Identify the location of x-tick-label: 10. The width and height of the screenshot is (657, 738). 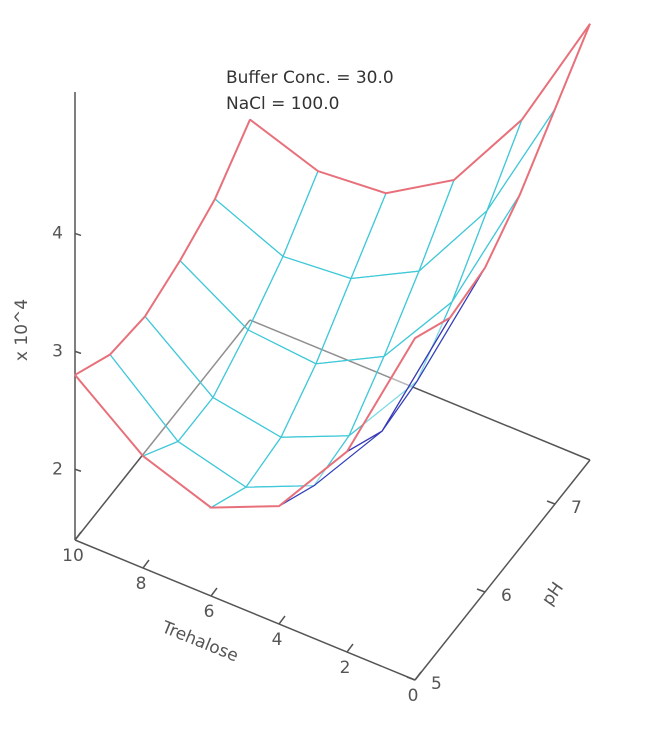
(73, 556).